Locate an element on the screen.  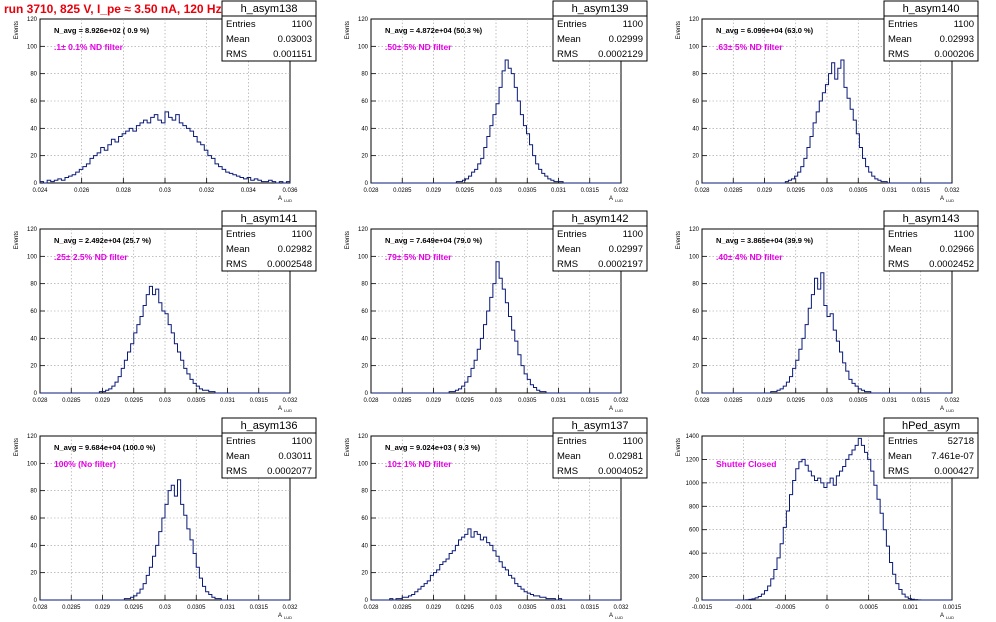
stat-value: 0.02999 is located at coordinates (626, 39).